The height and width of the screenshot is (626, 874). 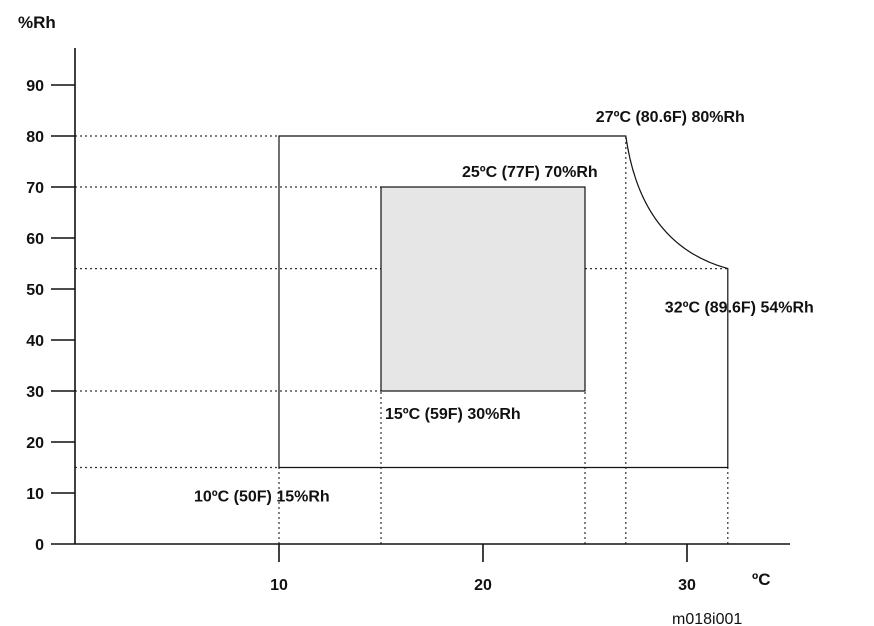 I want to click on annotation-4: 15ºC (59F) 30%Rh, so click(x=453, y=414).